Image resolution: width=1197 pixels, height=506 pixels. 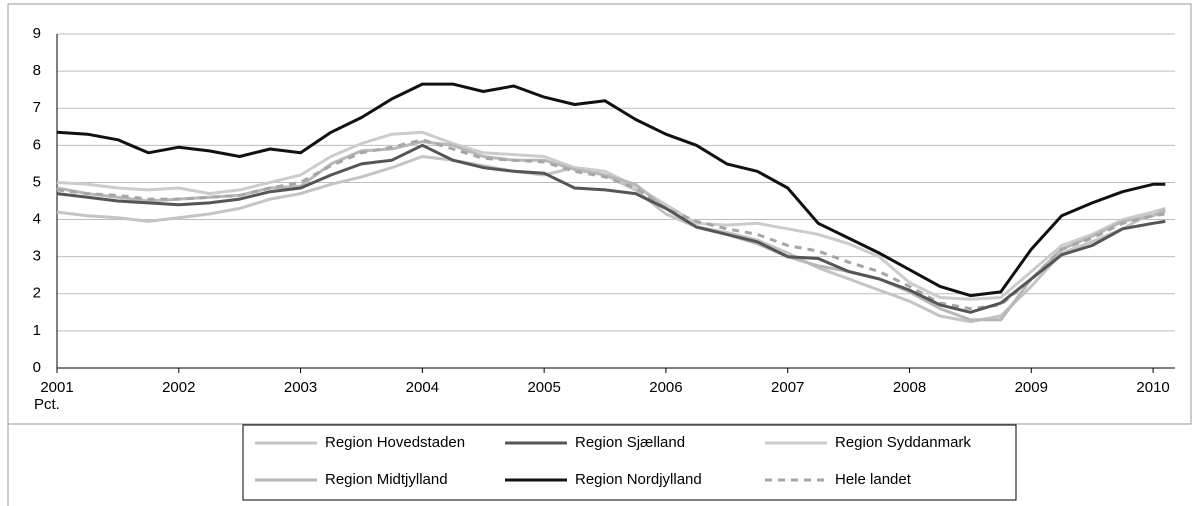 I want to click on y-tick-label: 4, so click(x=37, y=219).